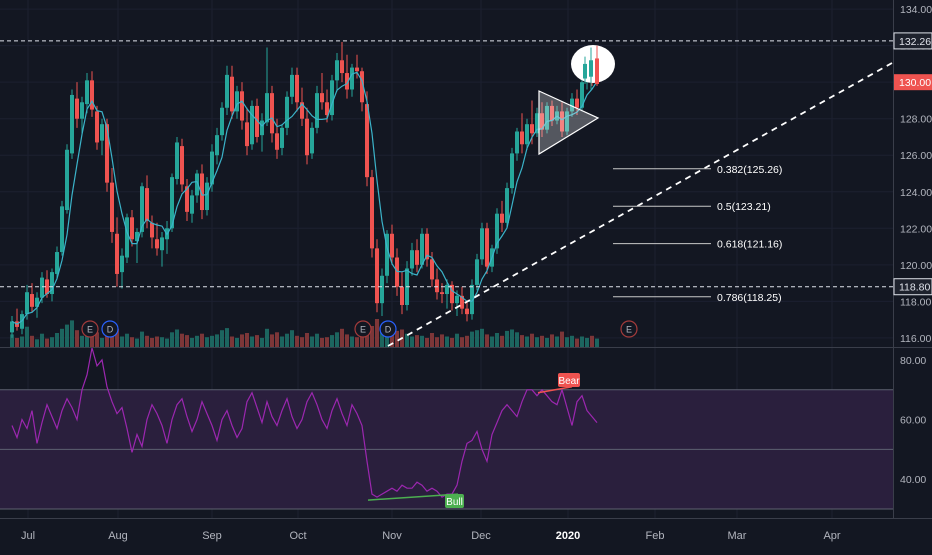 This screenshot has width=932, height=555. I want to click on bear-divergence-line, so click(555, 390).